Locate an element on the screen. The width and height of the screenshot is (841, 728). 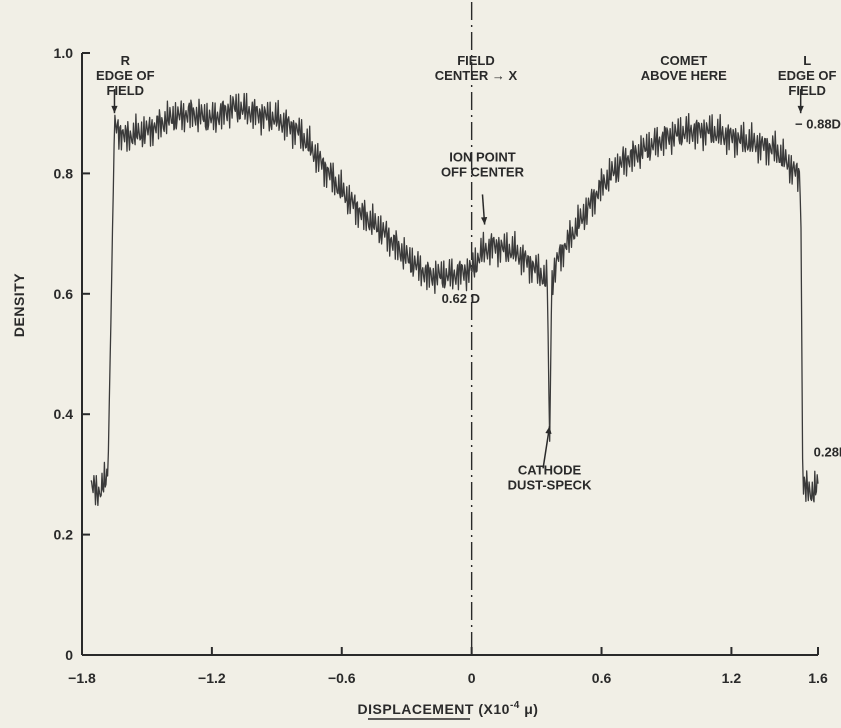
annotation: − 0.88D is located at coordinates (818, 123).